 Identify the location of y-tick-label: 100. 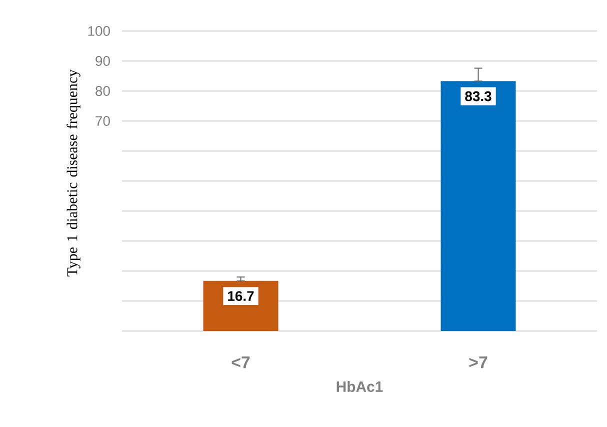
(99, 31).